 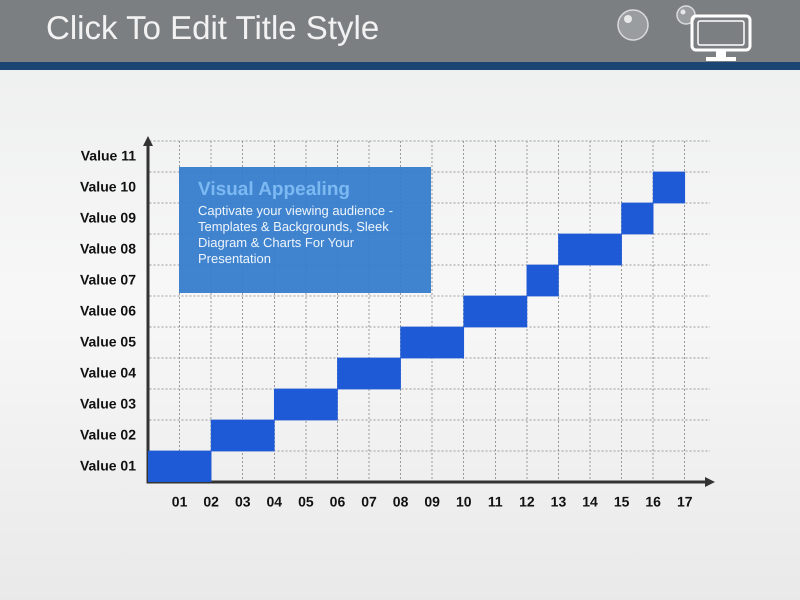 I want to click on x-tick-label: 02, so click(x=211, y=501).